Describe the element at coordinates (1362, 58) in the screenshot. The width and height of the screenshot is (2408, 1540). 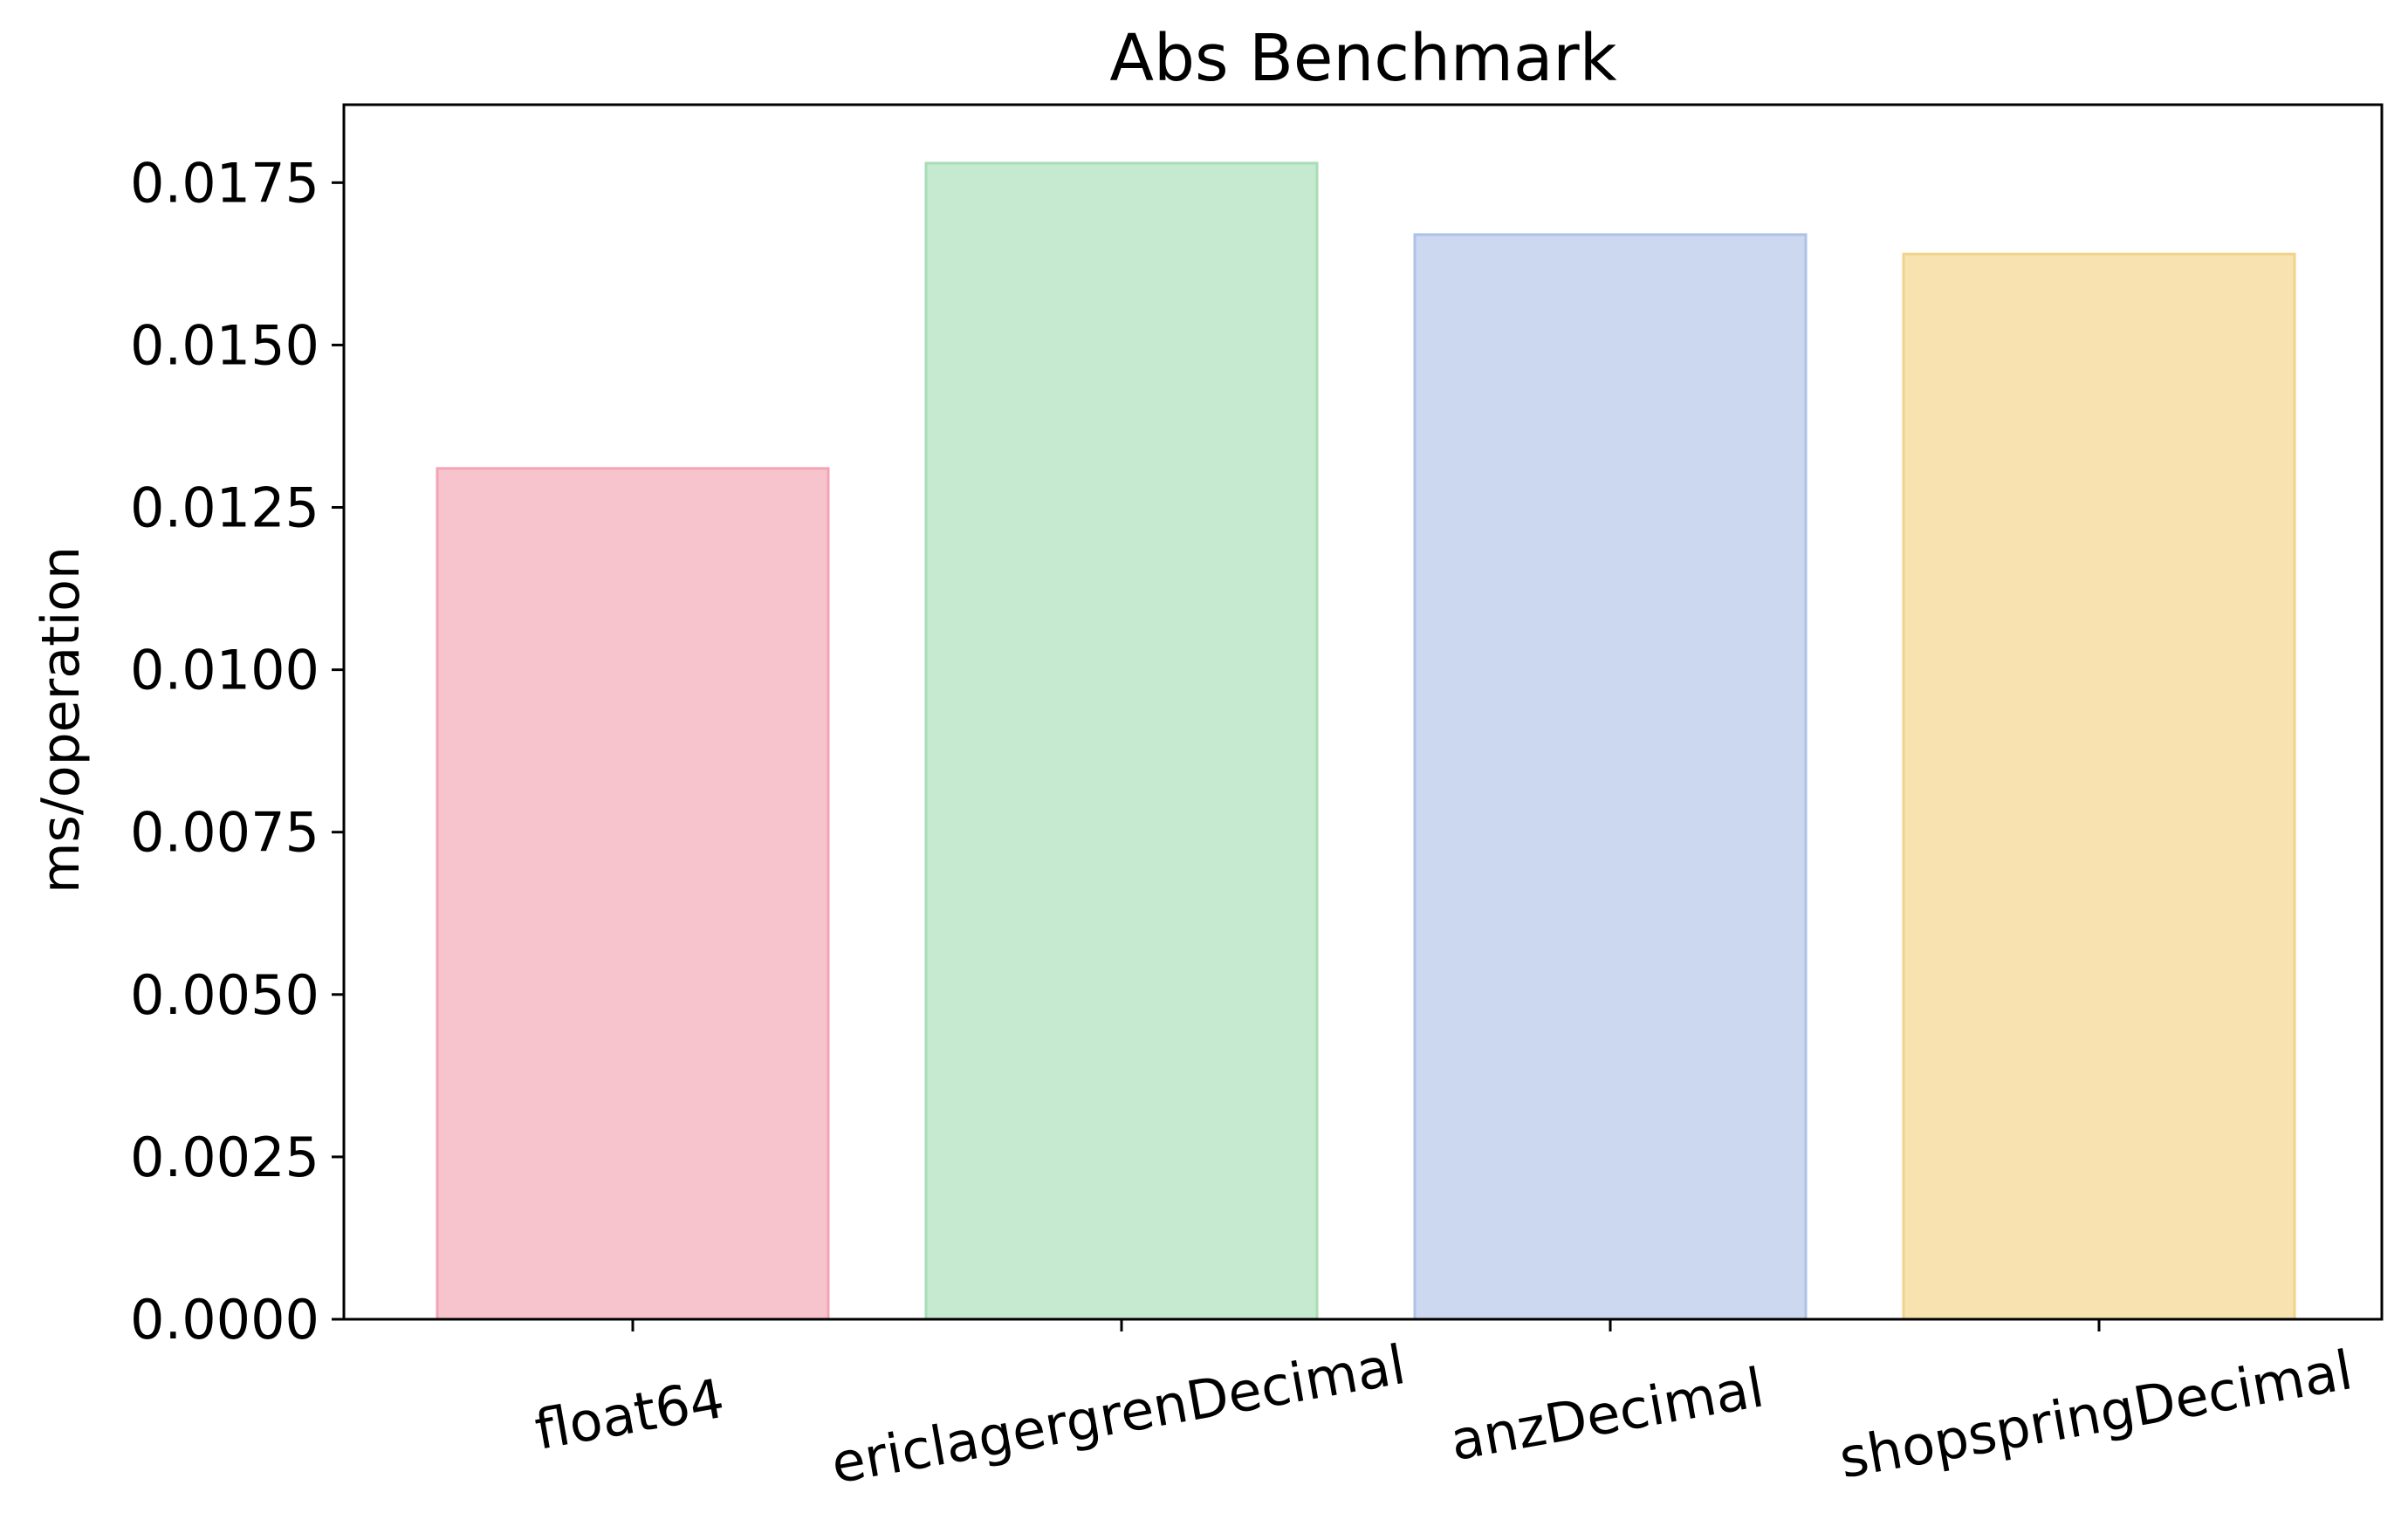
I see `chart-title: Abs Benchmark` at that location.